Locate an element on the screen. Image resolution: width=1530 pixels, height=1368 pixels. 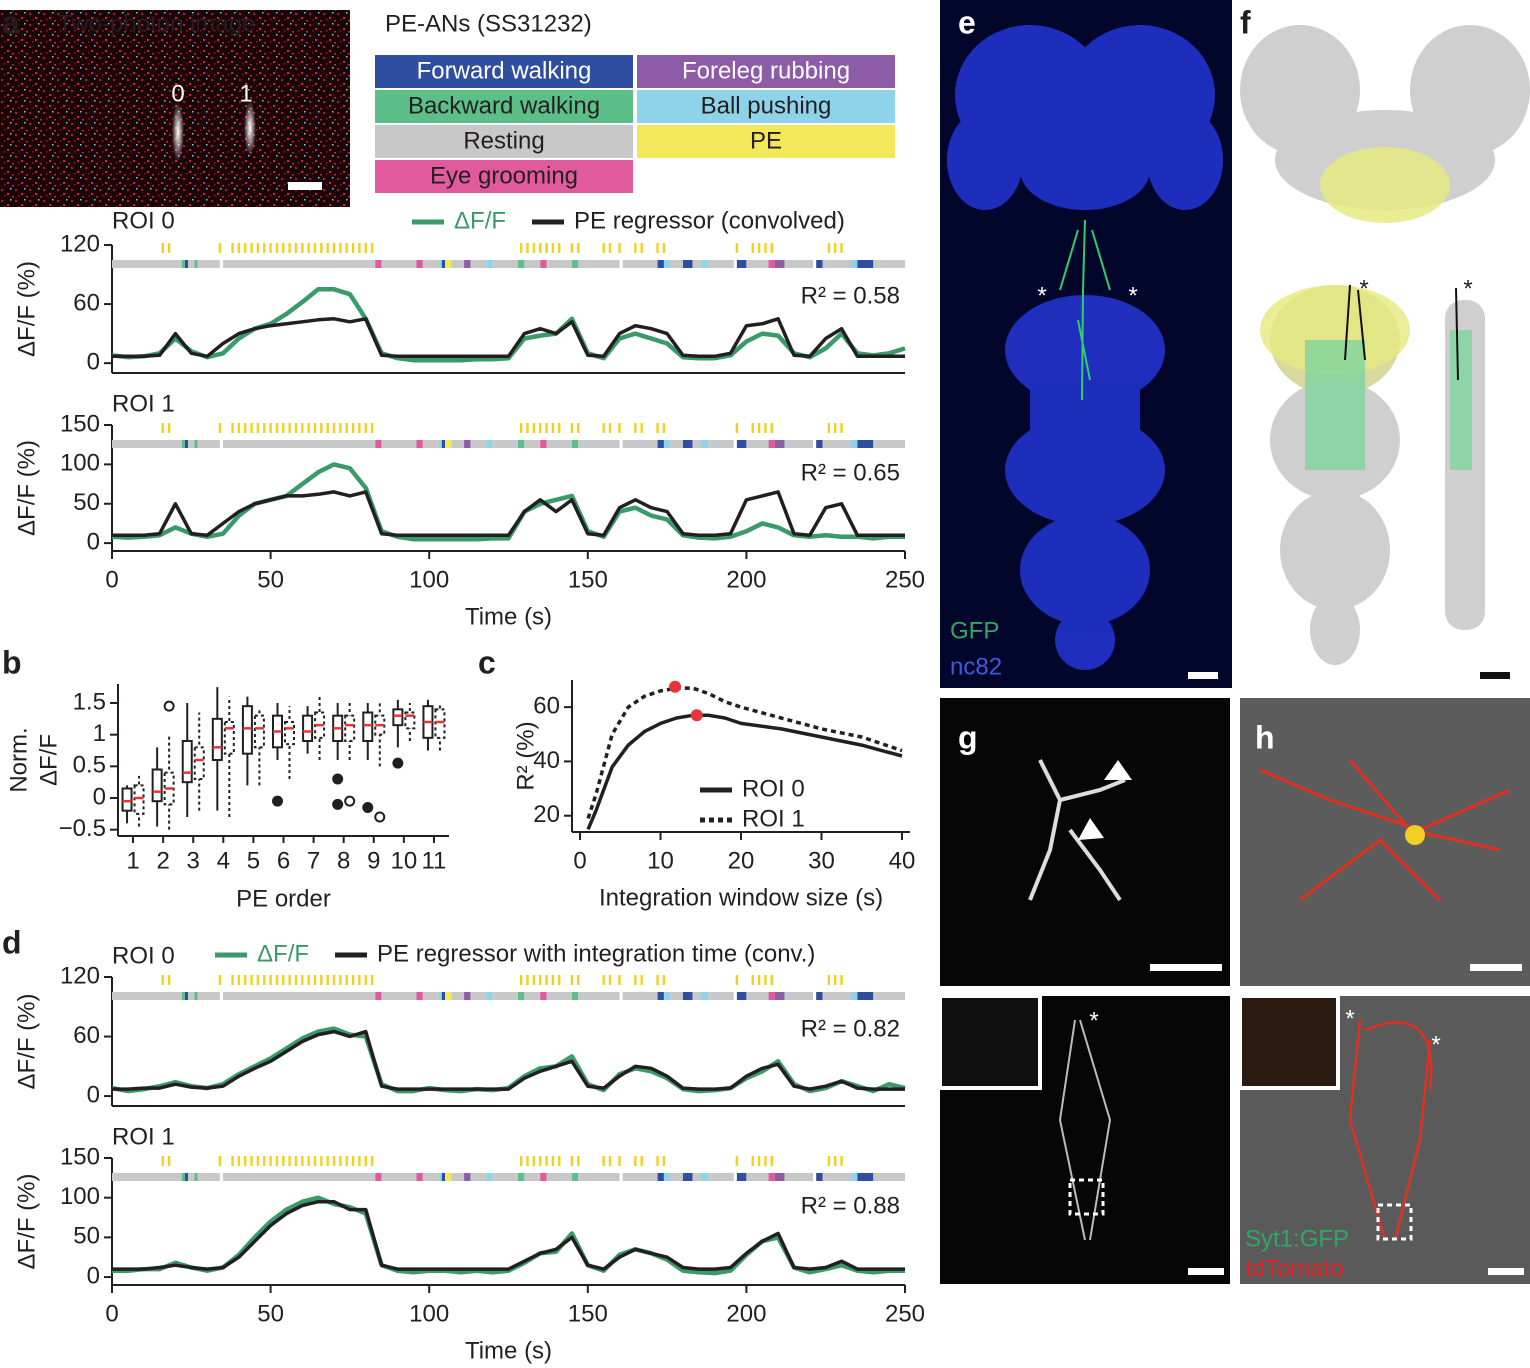
y-tick-label: 150 is located at coordinates (80, 1156).